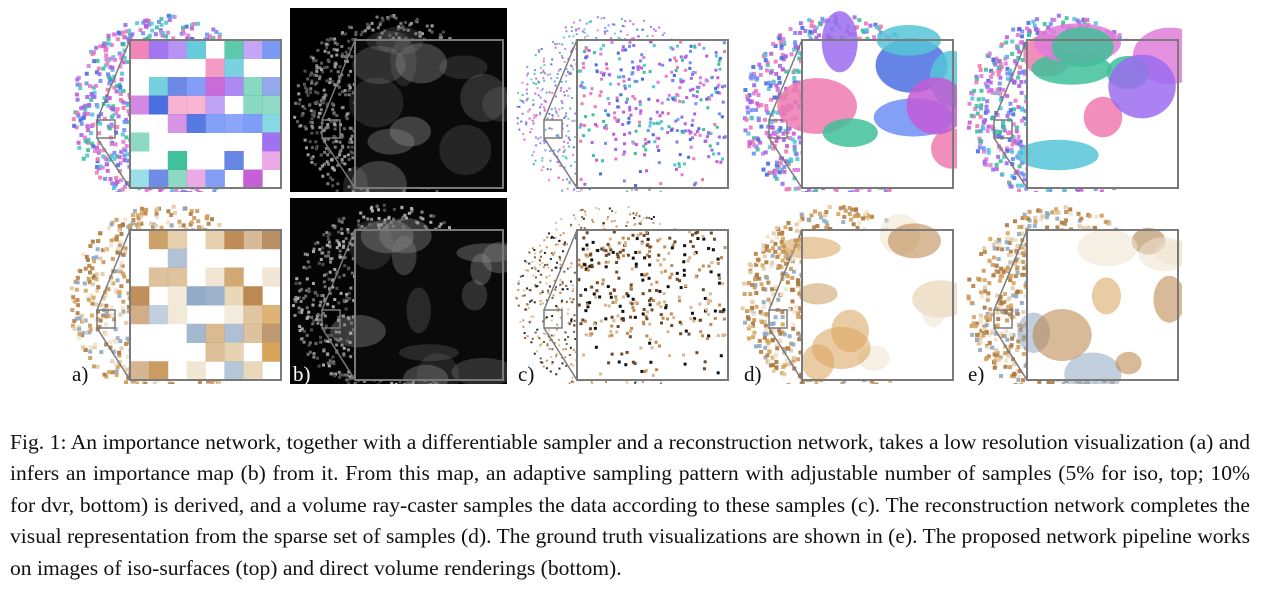 The image size is (1261, 615). Describe the element at coordinates (1072, 100) in the screenshot. I see `panel-e-iso` at that location.